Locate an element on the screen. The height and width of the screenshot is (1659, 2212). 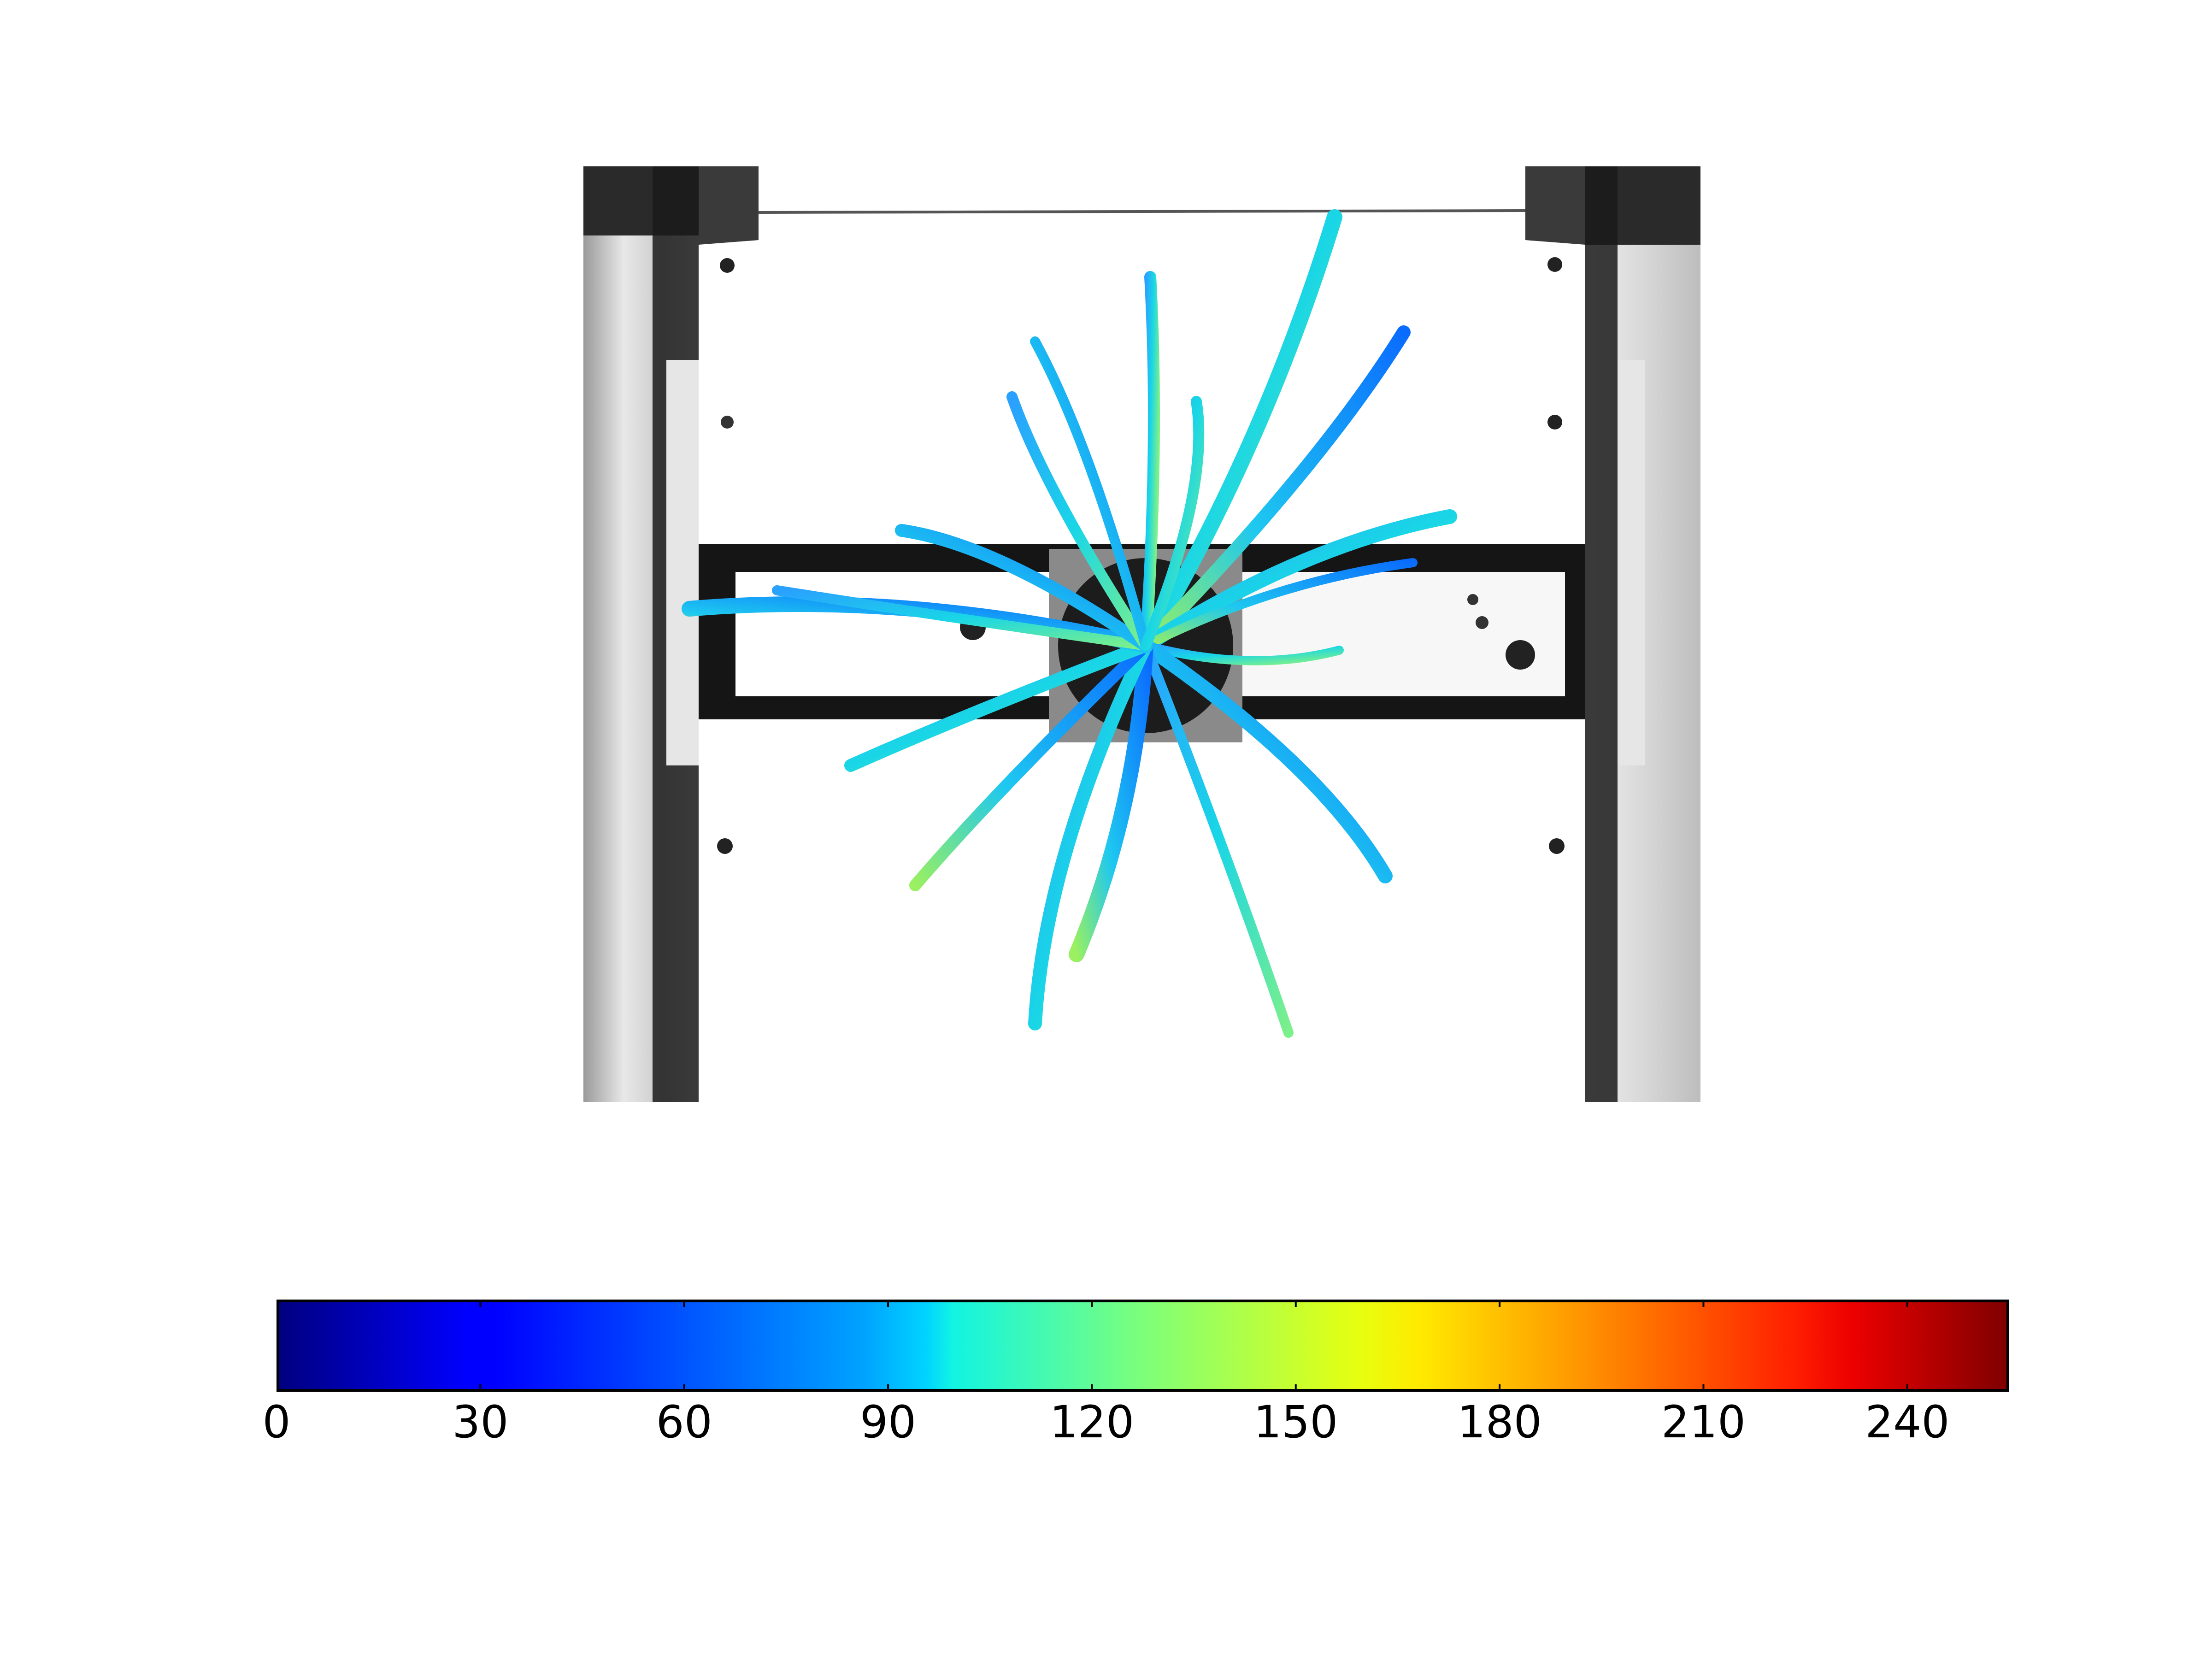
colorbar-tick-label: 210 is located at coordinates (1703, 1422).